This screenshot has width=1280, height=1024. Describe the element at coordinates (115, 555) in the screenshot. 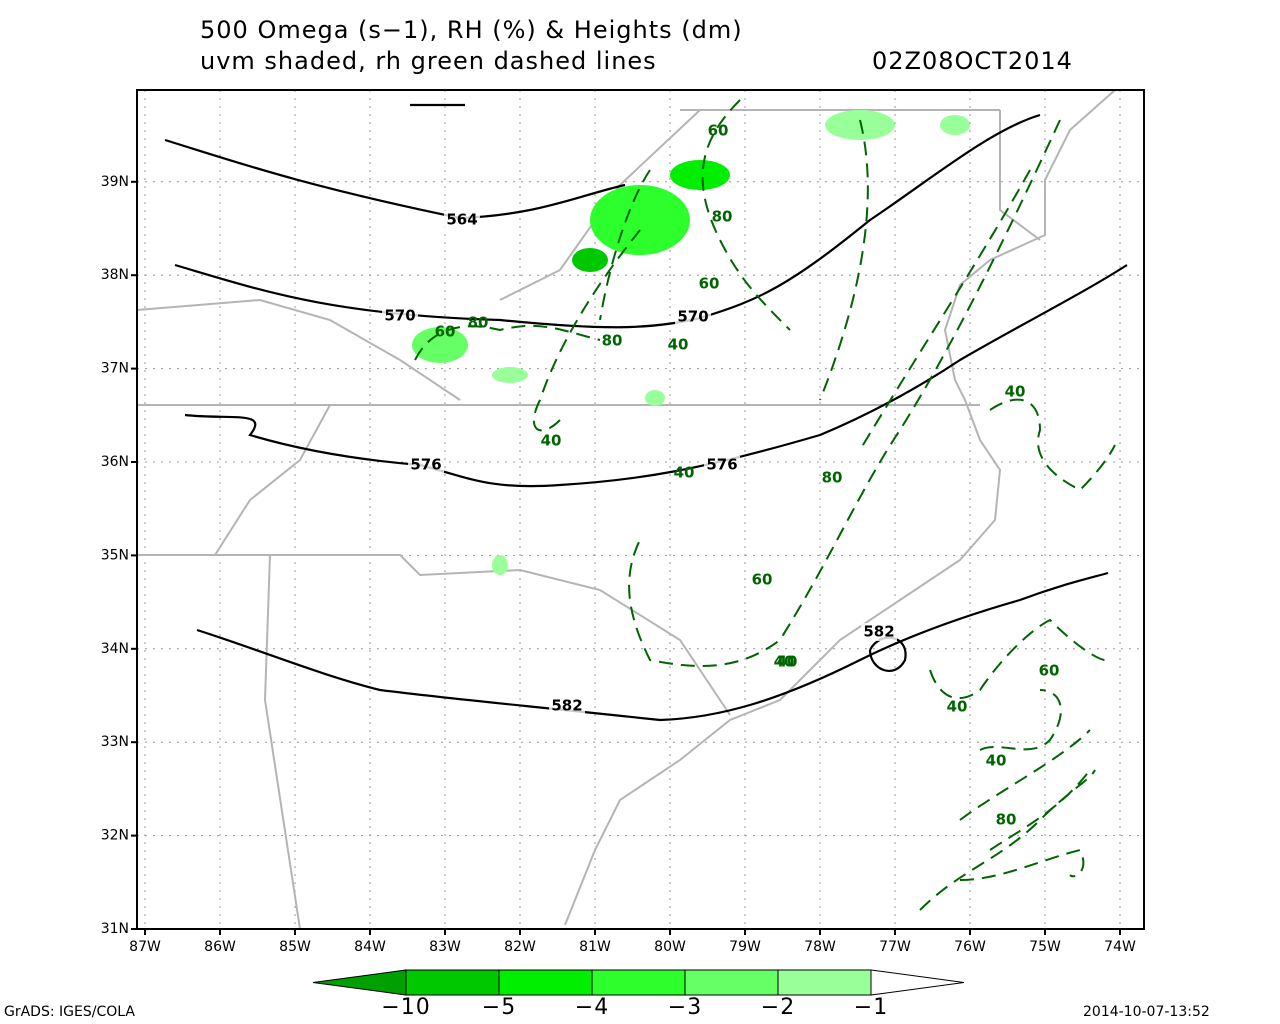

I see `lat-tick-label: 35N` at that location.